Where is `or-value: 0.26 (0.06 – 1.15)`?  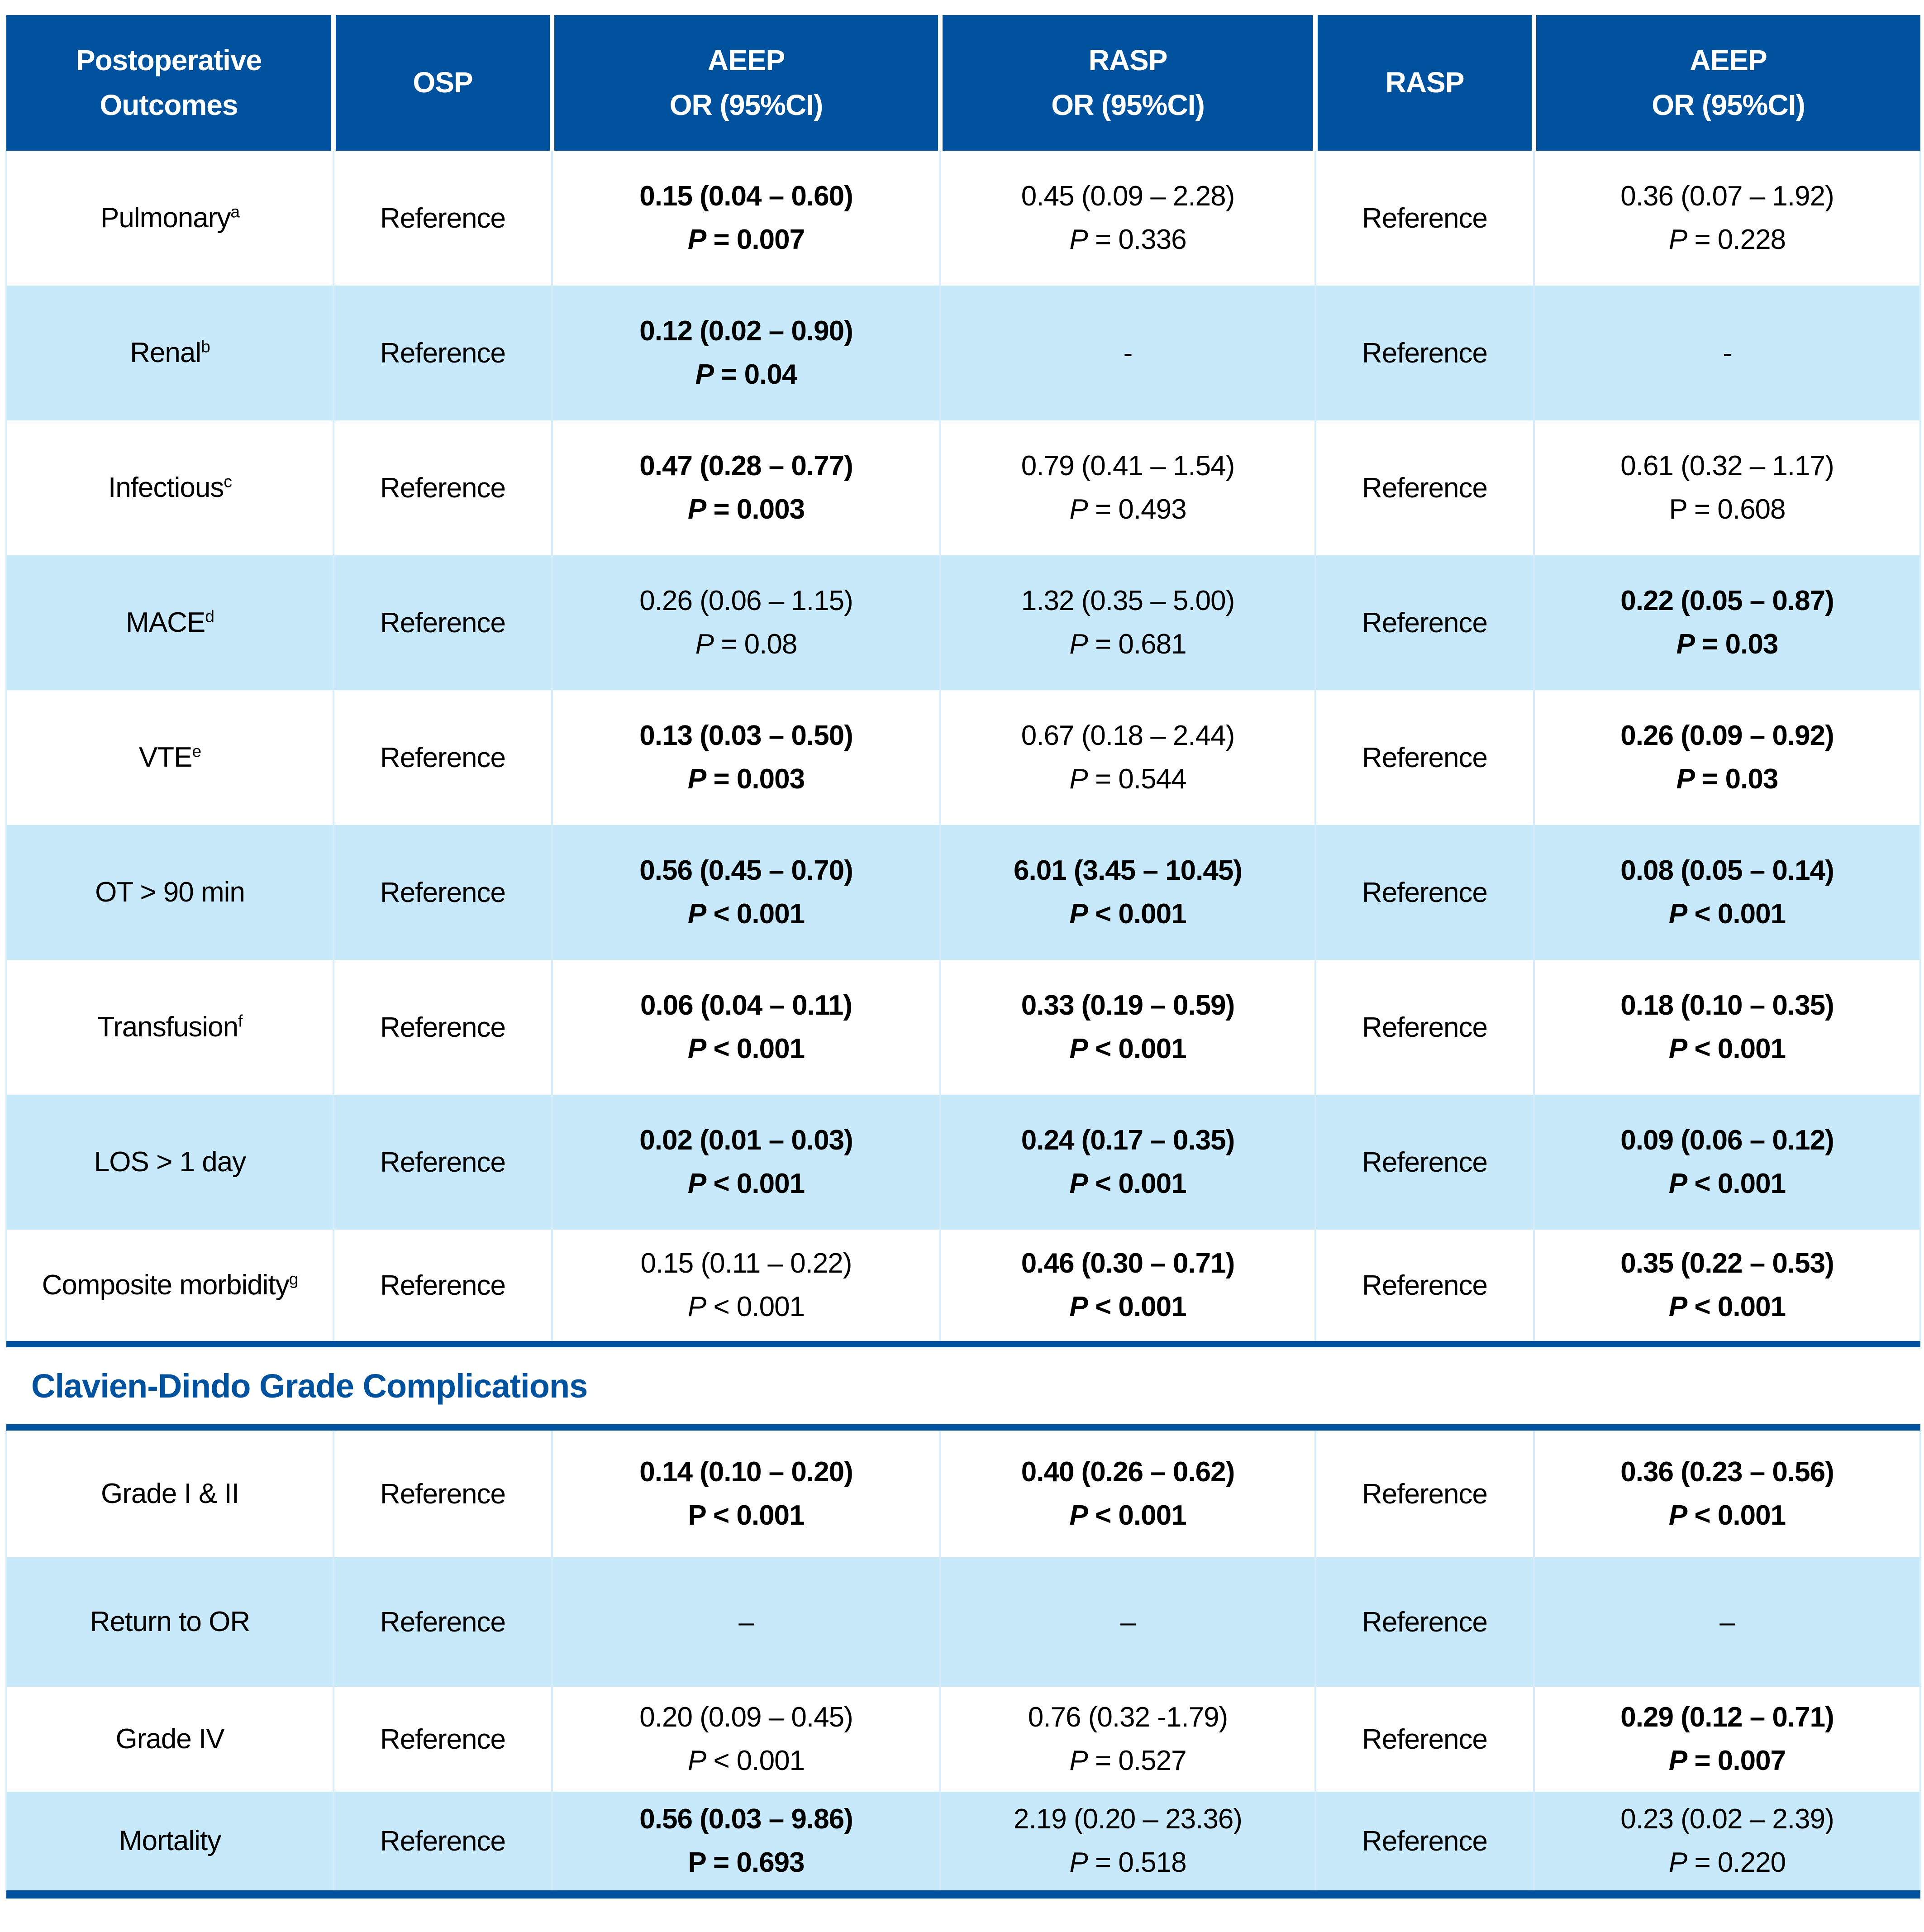 or-value: 0.26 (0.06 – 1.15) is located at coordinates (746, 601).